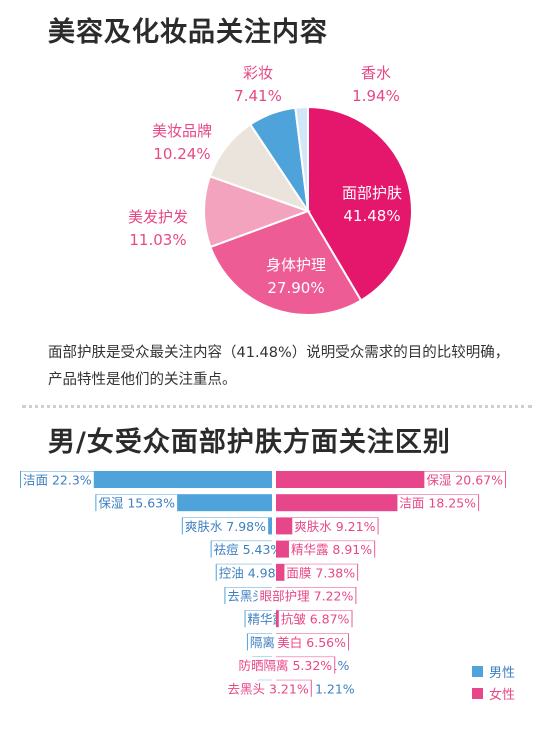 This screenshot has height=734, width=554. What do you see at coordinates (372, 193) in the screenshot?
I see `pie-label-face: 面部护肤` at bounding box center [372, 193].